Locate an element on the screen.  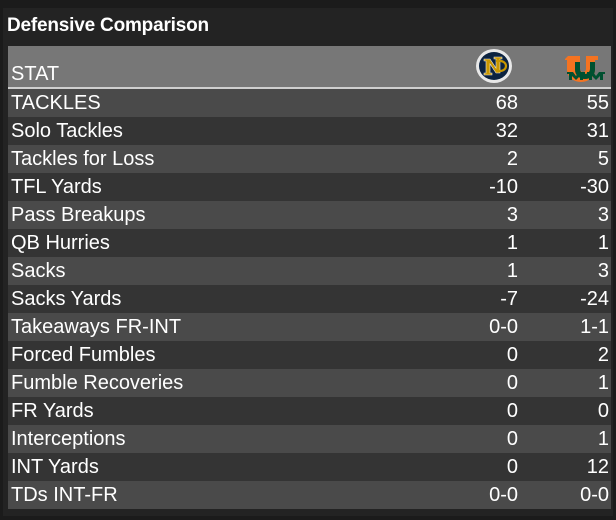
table-row: TACKLES 68 55 is located at coordinates (309, 103).